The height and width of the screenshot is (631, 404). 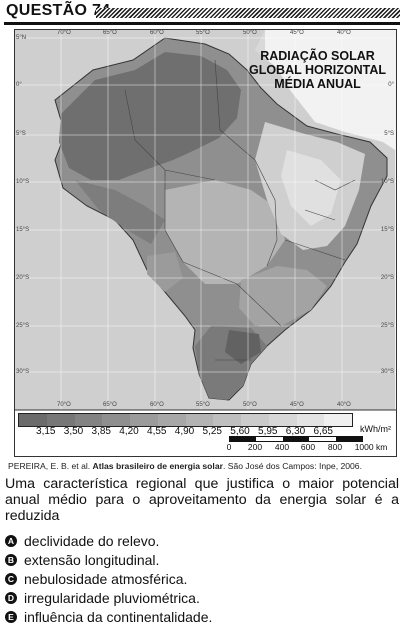 I want to click on tick-bottom: 45°O, so click(x=297, y=405).